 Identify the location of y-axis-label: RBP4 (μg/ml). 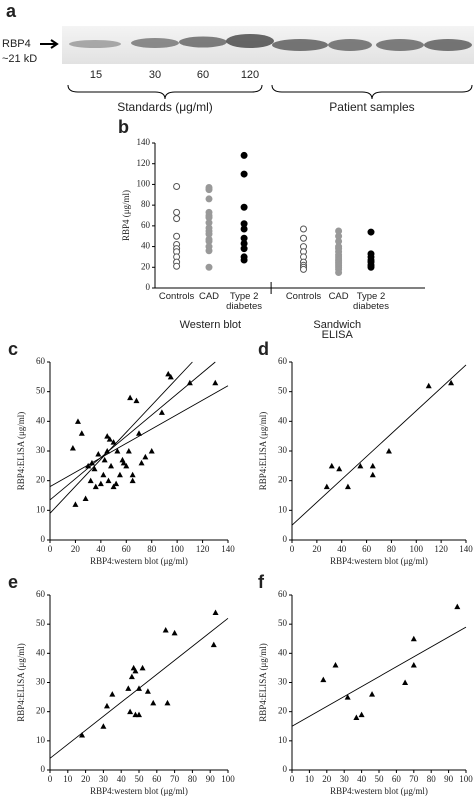
(126, 215).